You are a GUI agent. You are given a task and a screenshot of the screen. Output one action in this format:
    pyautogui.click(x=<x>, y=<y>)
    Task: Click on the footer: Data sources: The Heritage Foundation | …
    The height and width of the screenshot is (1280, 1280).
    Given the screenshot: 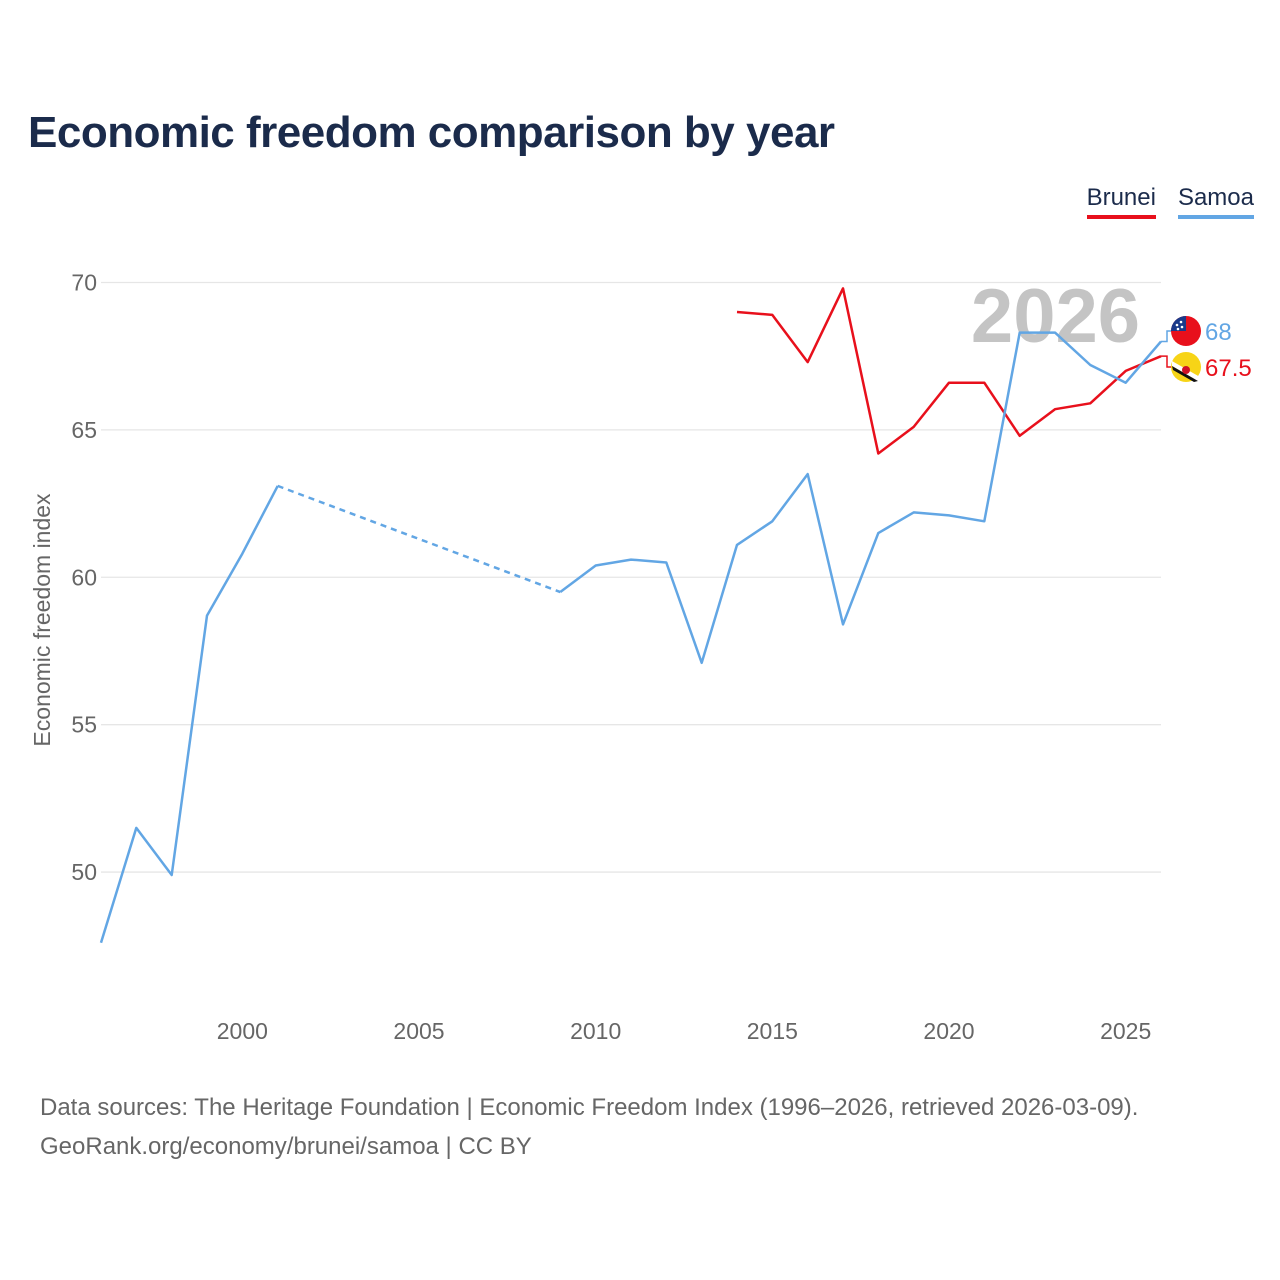 What is the action you would take?
    pyautogui.click(x=589, y=1127)
    